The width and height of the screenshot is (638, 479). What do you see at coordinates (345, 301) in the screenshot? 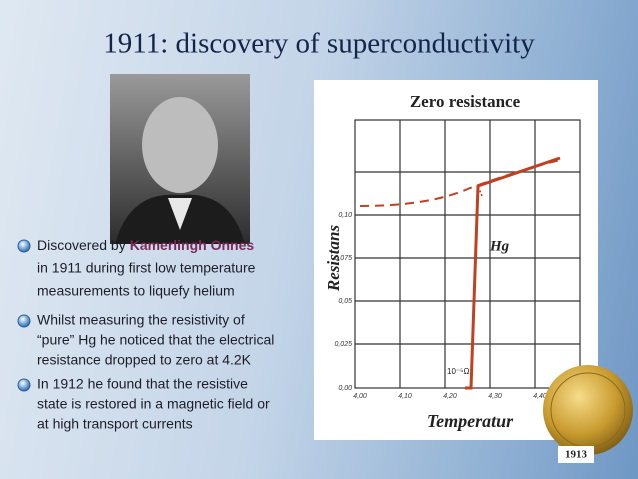
I see `y-tick-label: 0,05` at bounding box center [345, 301].